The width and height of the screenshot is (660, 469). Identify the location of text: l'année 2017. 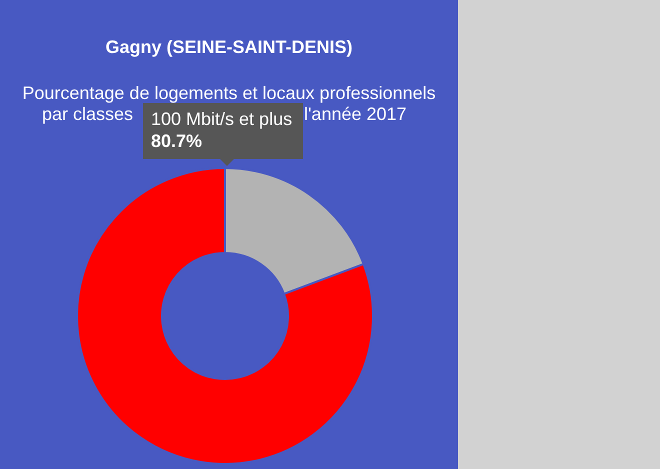
(355, 114).